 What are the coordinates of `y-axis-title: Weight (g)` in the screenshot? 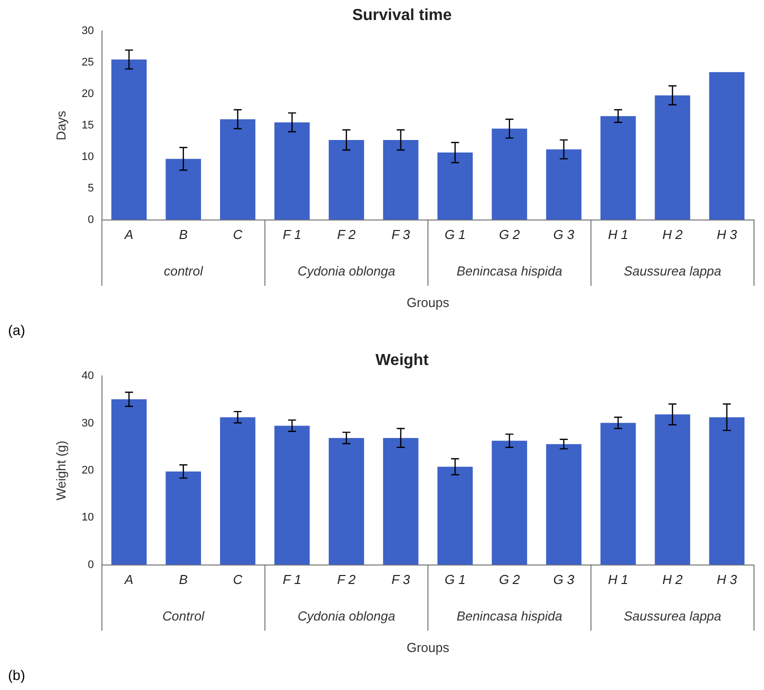 It's located at (60, 470).